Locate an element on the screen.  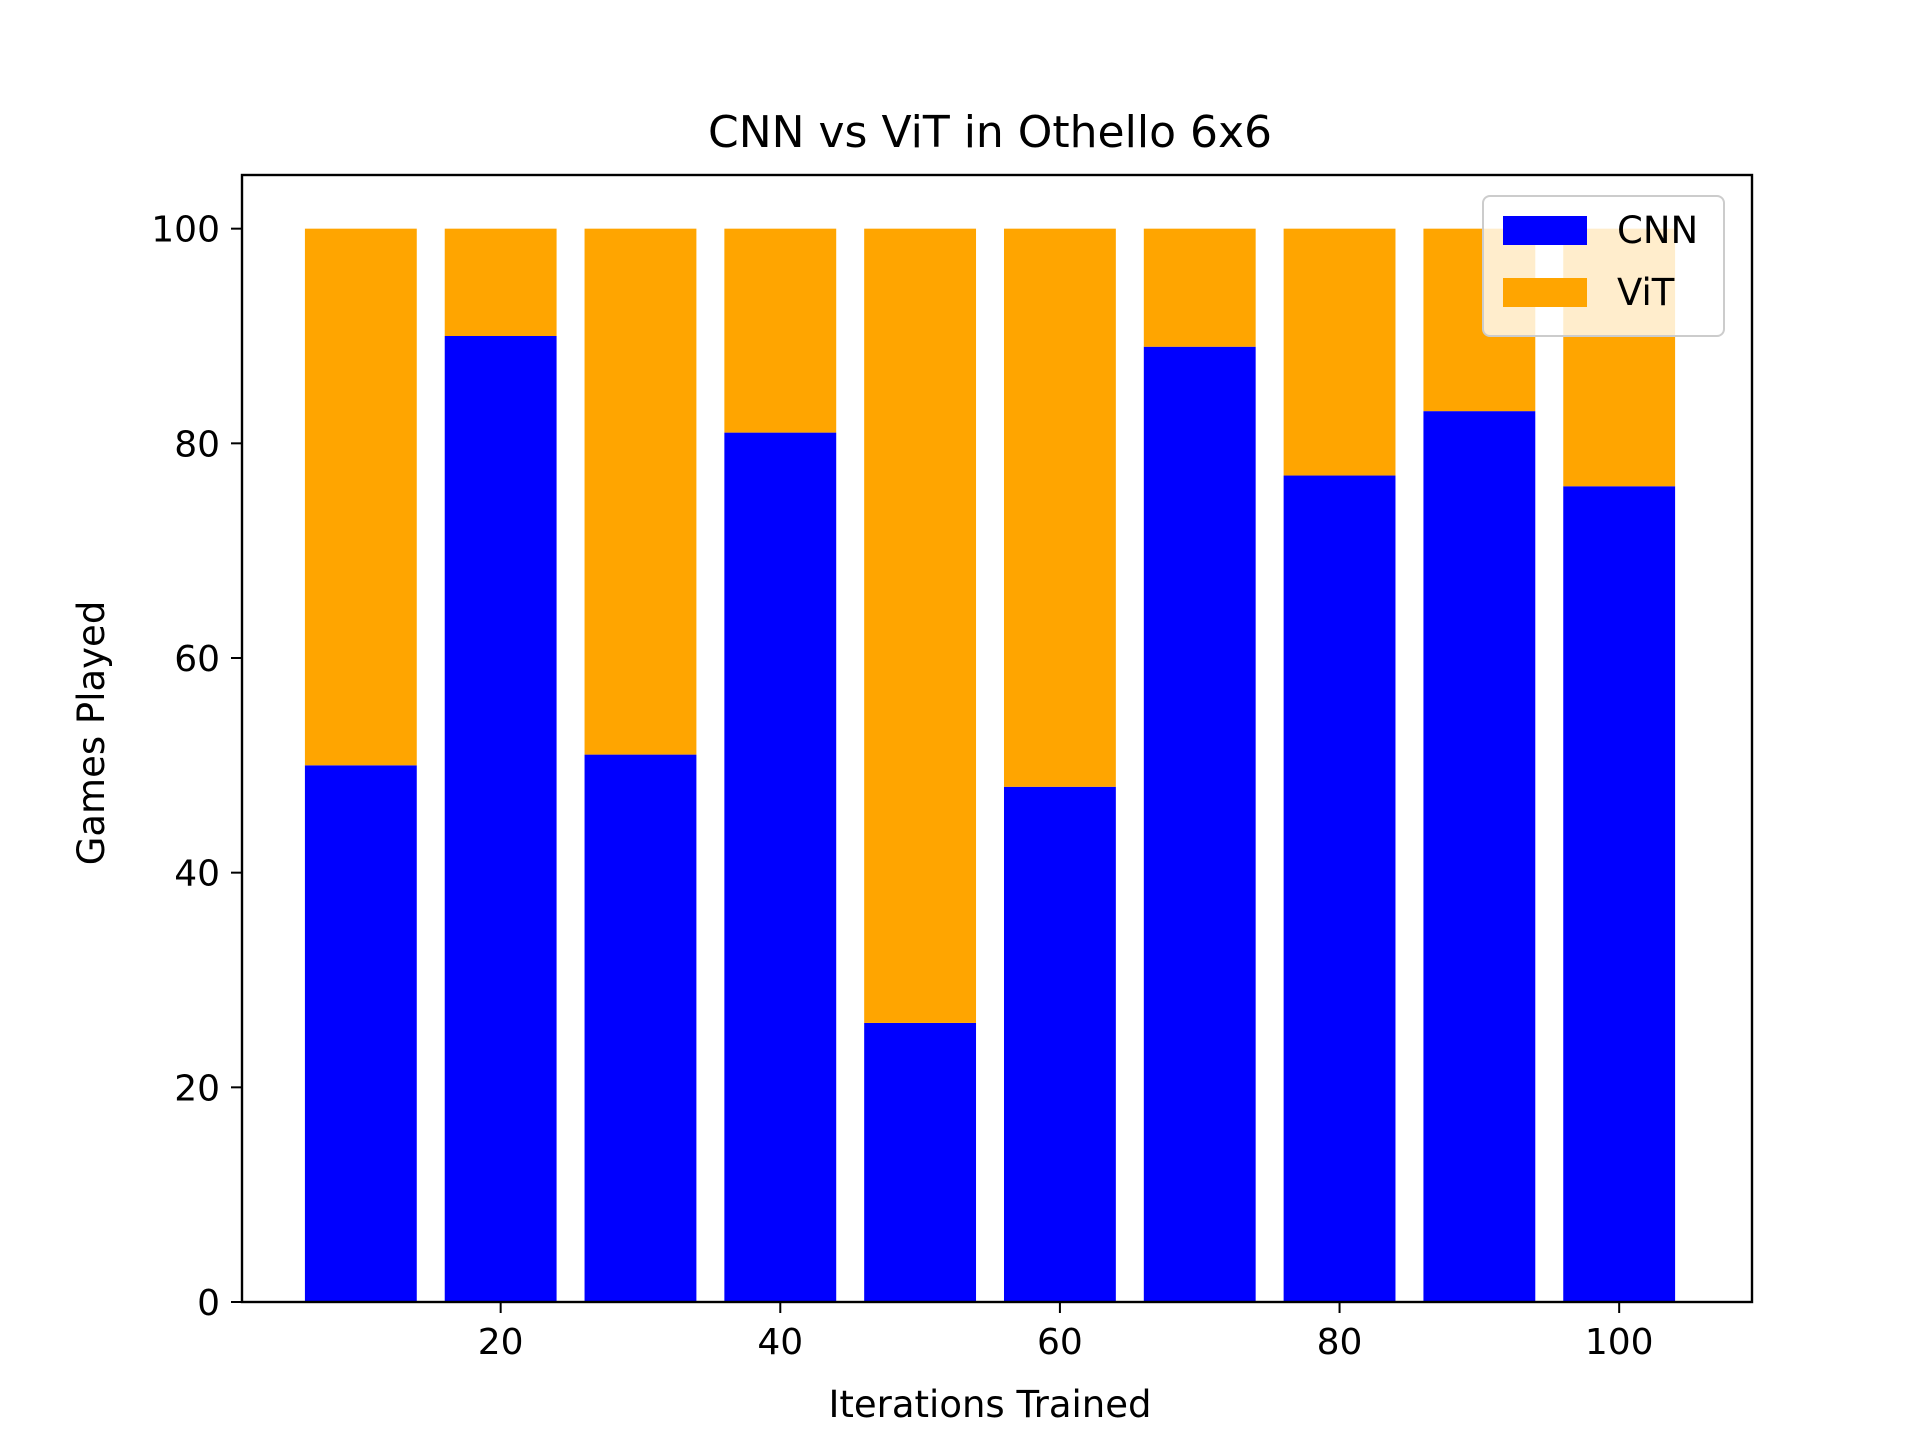
y-tick-label: 100 is located at coordinates (185, 230).